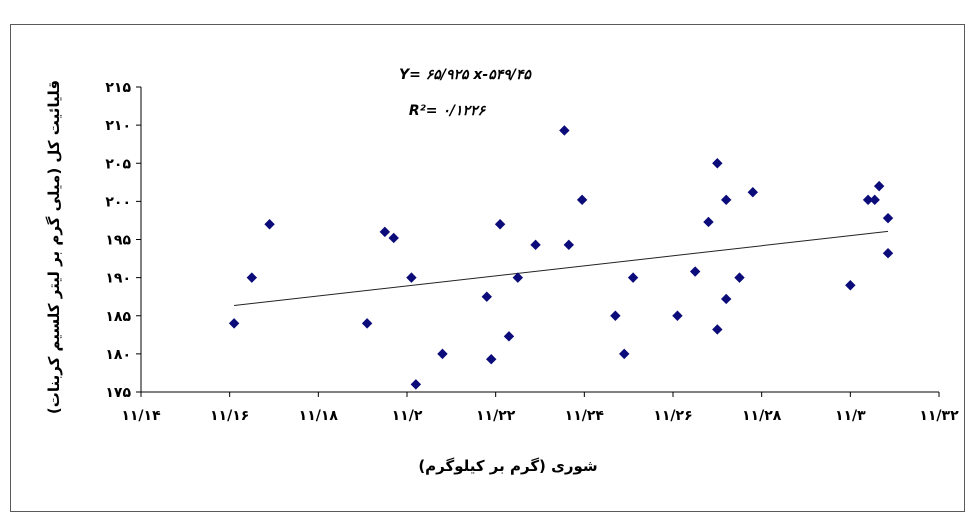  I want to click on x-tick-label: ۱۱/۱۴, so click(141, 416).